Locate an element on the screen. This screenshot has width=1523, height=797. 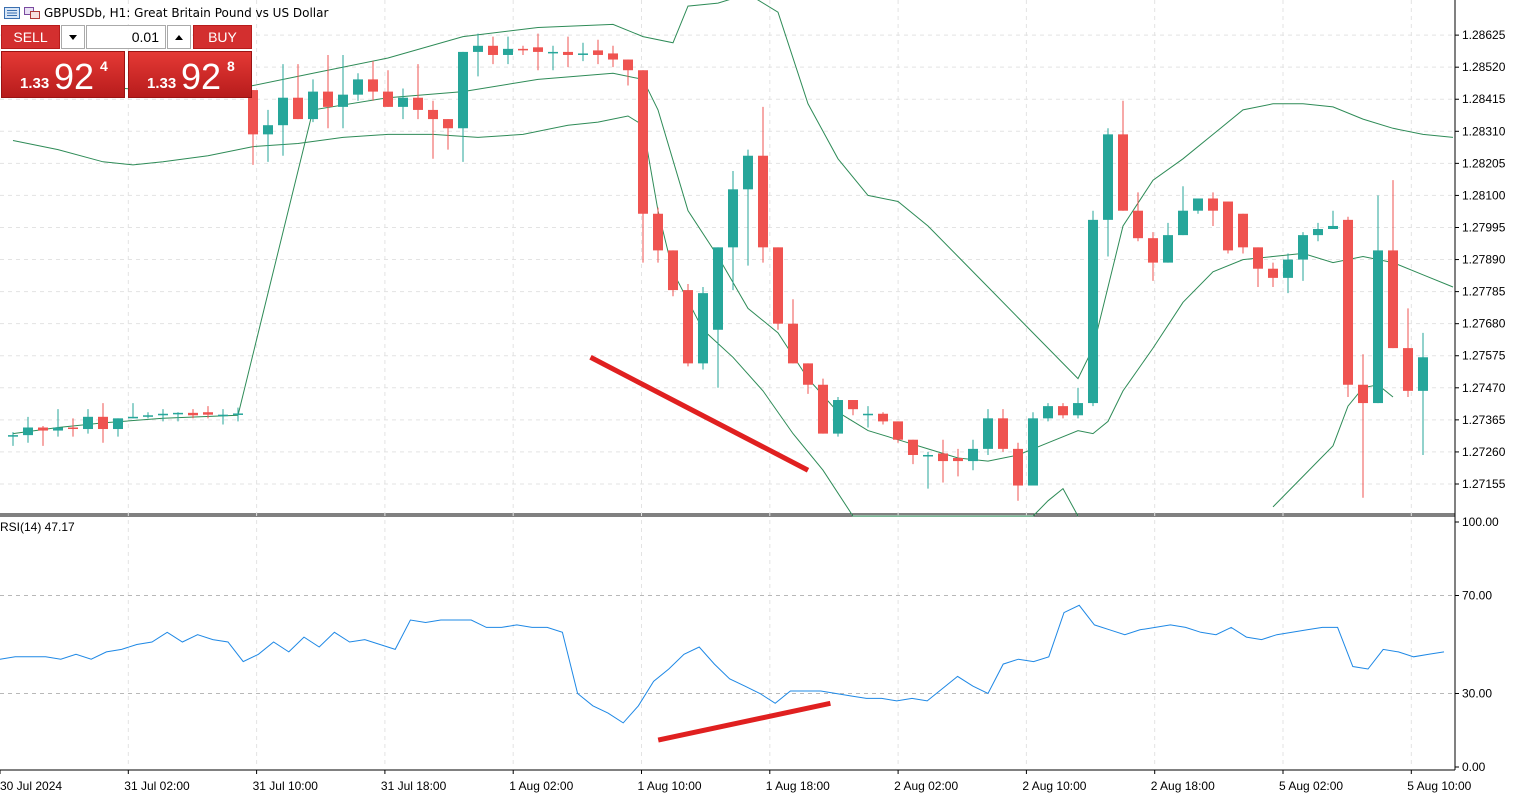
rsi-tick-label: 70.00 is located at coordinates (1477, 596).